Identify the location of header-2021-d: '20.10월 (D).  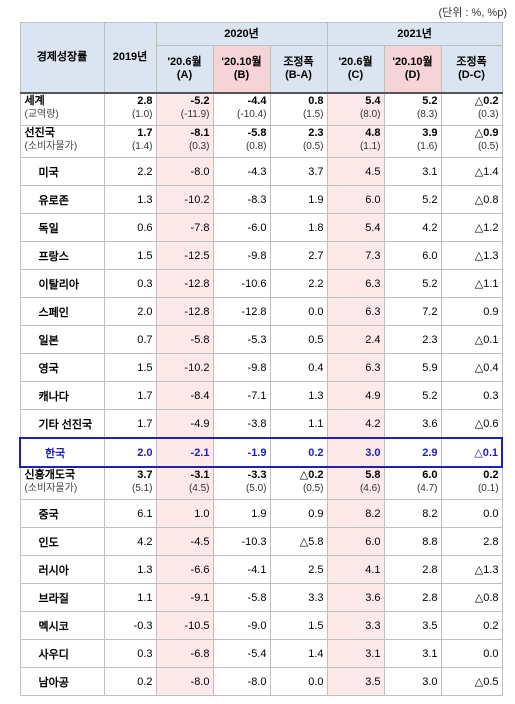
(412, 69).